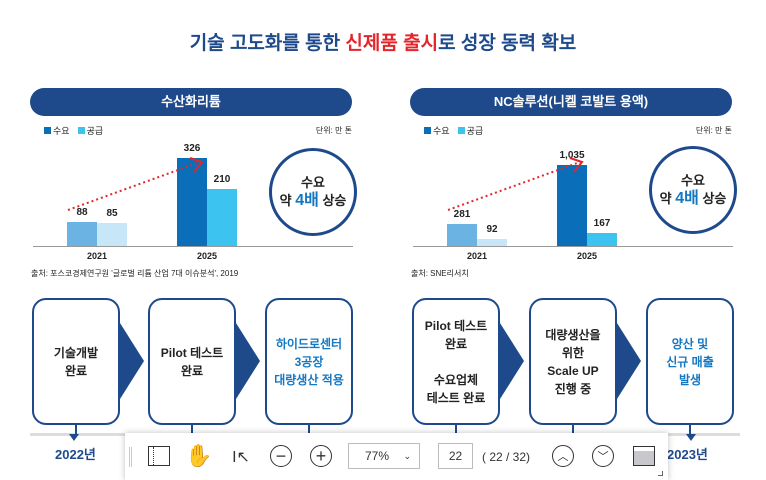  I want to click on panel-title: 수산화리튬, so click(191, 102).